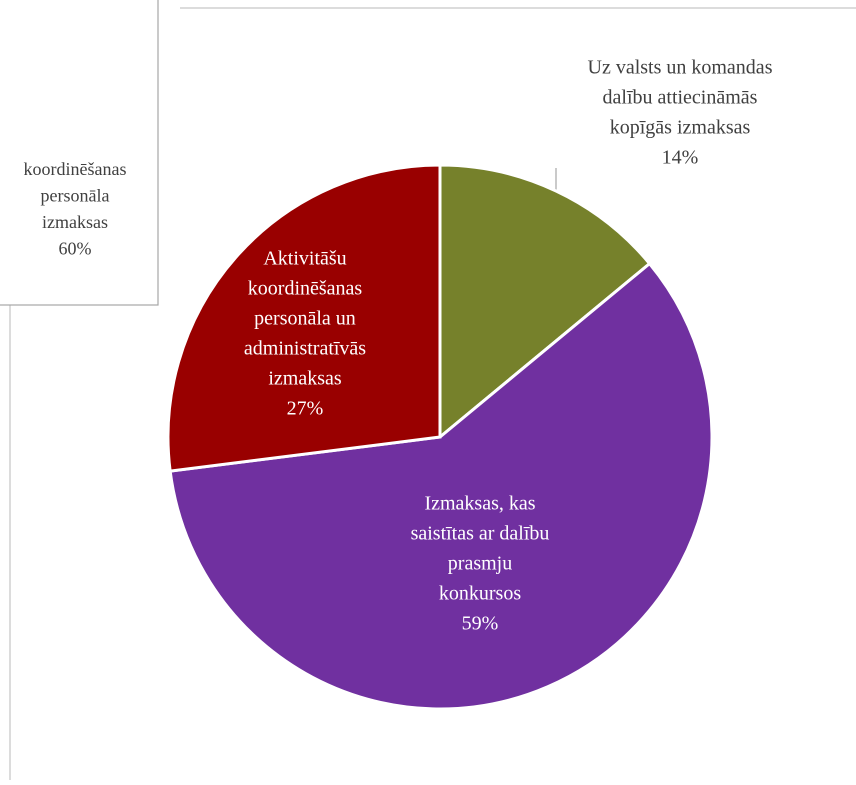  Describe the element at coordinates (480, 594) in the screenshot. I see `slice-label: konkursos` at that location.